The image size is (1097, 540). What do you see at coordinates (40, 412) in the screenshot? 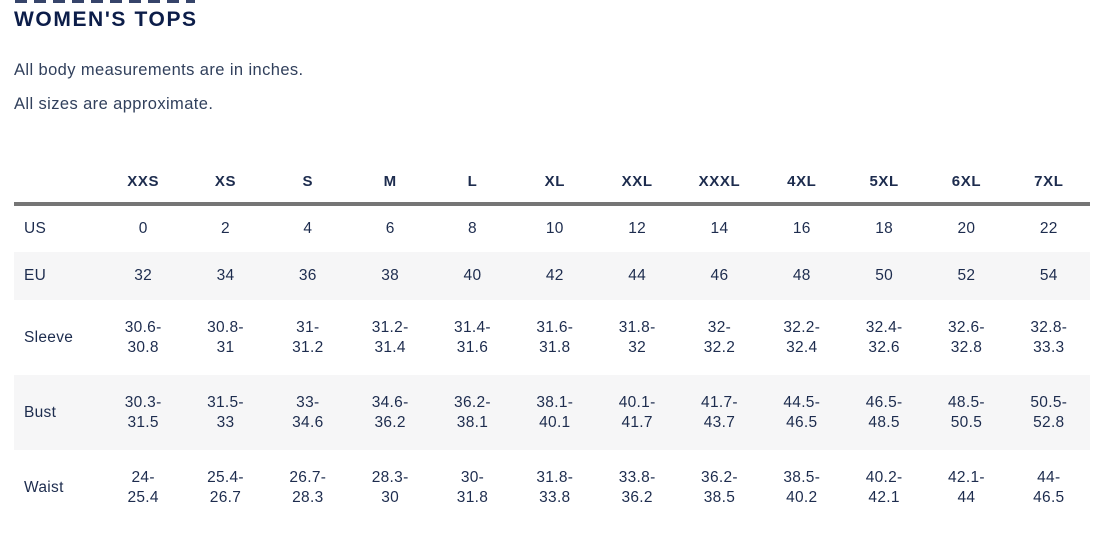
I see `row-label: Bust` at bounding box center [40, 412].